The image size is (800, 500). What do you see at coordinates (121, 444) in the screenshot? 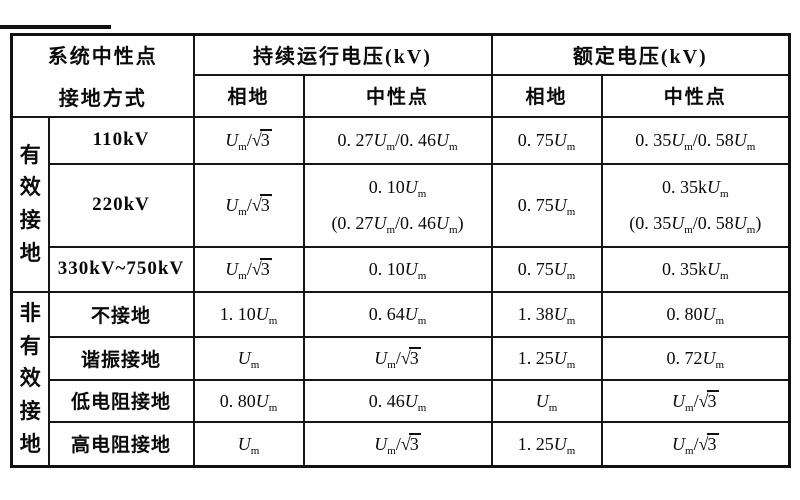
I see `row-label-high-resistance: 高电阻接地` at bounding box center [121, 444].